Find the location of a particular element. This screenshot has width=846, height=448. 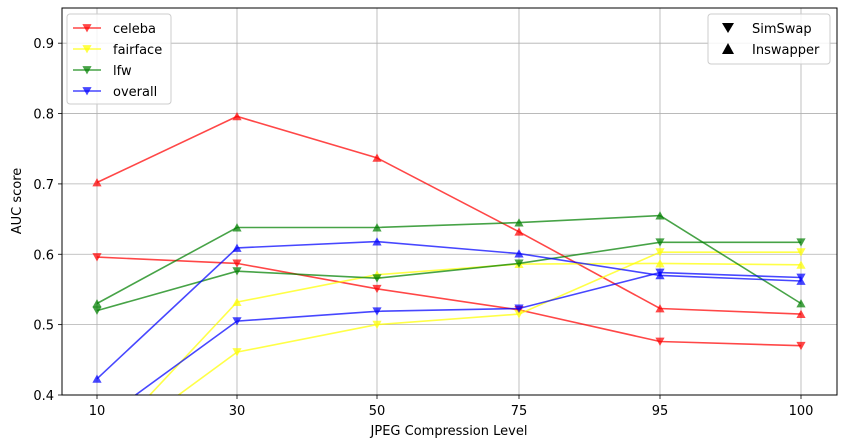

marker-legend-simswap: SimSwap is located at coordinates (782, 29).